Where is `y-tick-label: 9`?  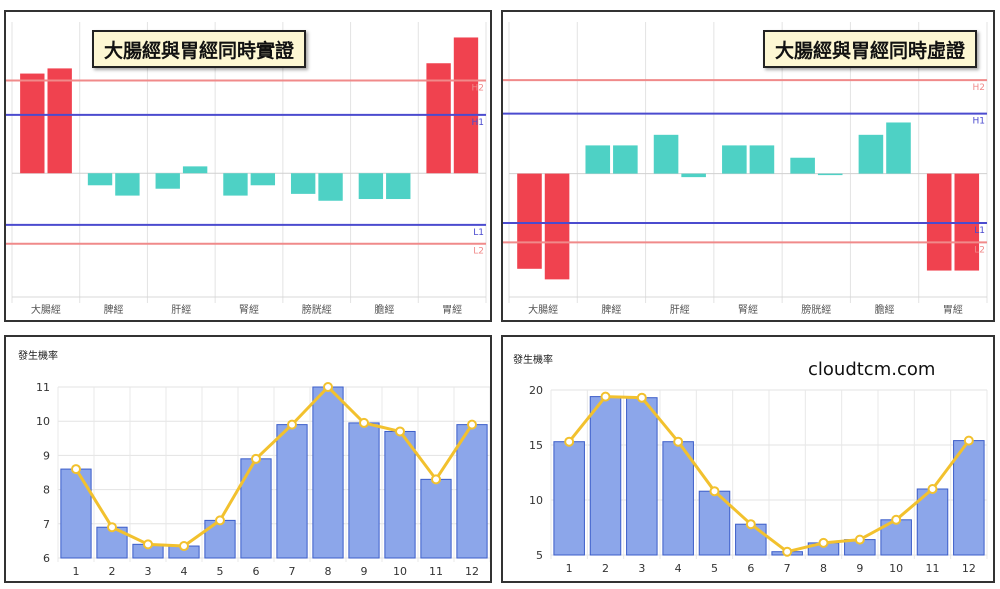 y-tick-label: 9 is located at coordinates (46, 455).